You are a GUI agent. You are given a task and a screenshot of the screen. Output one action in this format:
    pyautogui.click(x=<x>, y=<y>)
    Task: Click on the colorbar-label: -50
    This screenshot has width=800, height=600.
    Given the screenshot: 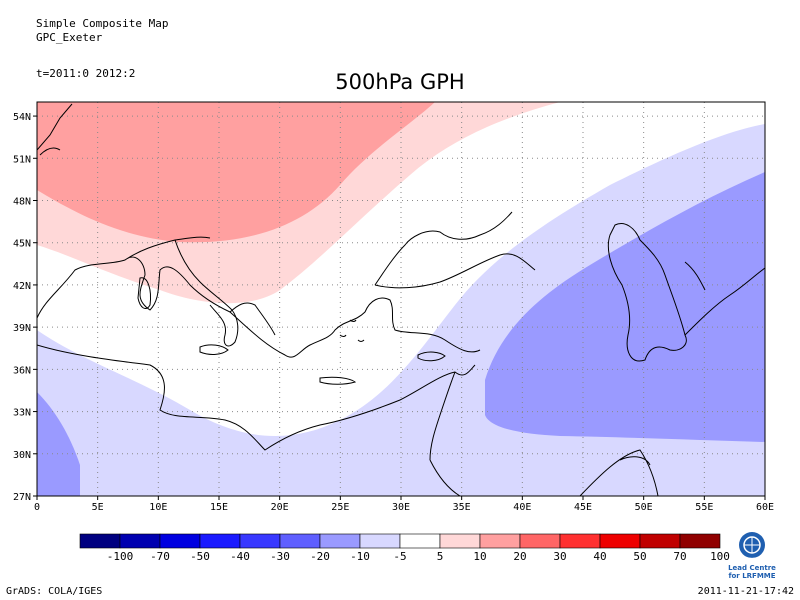 What is the action you would take?
    pyautogui.click(x=200, y=556)
    